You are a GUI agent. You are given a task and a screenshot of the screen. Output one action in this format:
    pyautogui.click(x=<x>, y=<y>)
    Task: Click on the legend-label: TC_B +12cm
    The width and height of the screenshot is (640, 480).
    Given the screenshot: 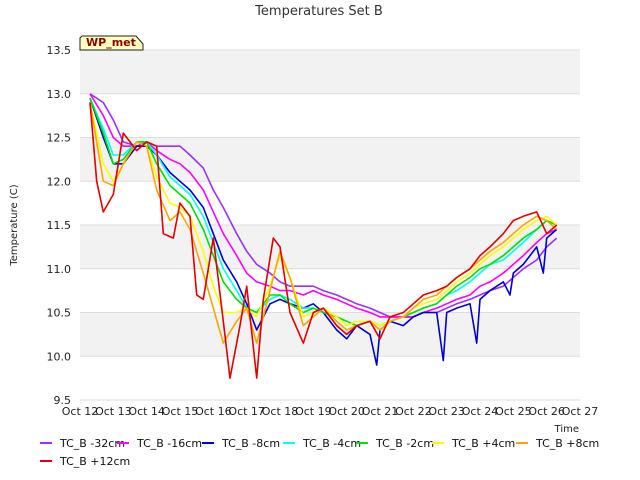 What is the action you would take?
    pyautogui.click(x=94, y=461)
    